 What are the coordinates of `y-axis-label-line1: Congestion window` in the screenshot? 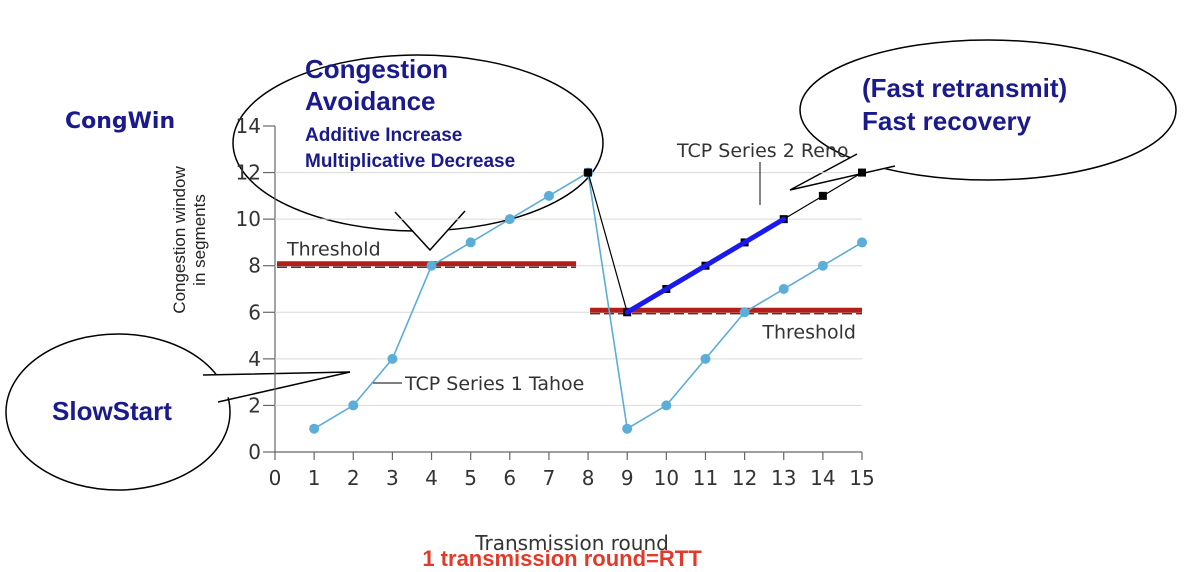 It's located at (179, 240).